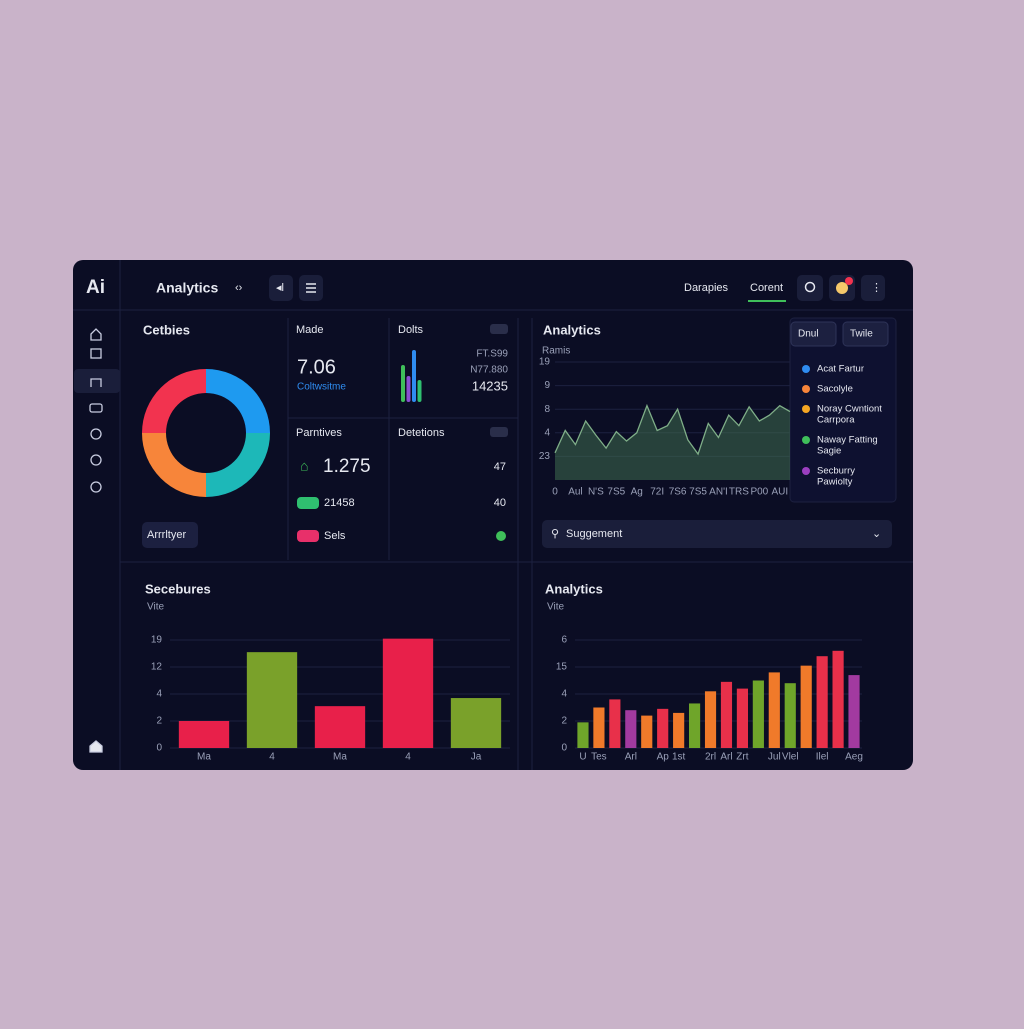  What do you see at coordinates (157, 667) in the screenshot?
I see `y-tick-label: 12` at bounding box center [157, 667].